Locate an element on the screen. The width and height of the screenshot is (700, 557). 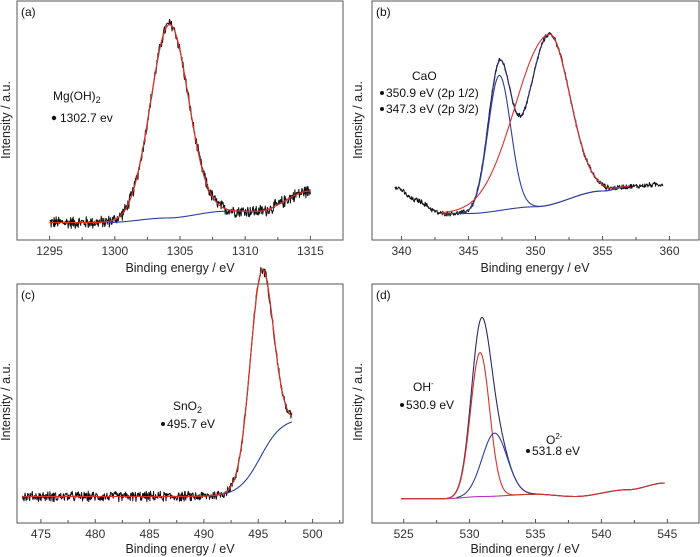
x-tick-label: 525 is located at coordinates (404, 534).